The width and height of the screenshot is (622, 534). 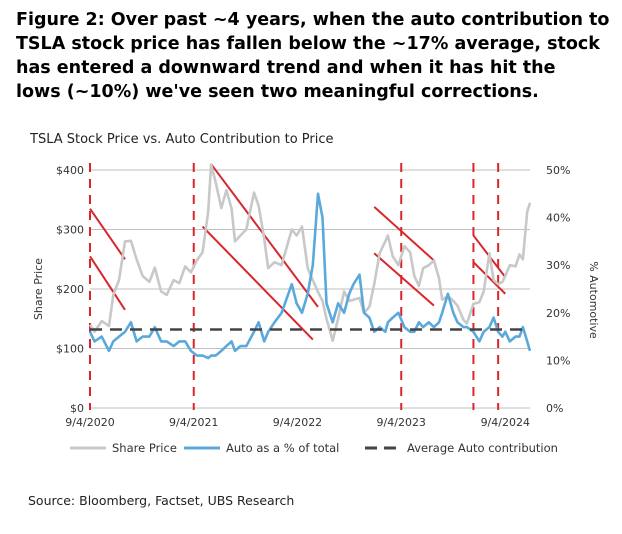 I want to click on x-tick-label: 9/4/2021, so click(x=193, y=422).